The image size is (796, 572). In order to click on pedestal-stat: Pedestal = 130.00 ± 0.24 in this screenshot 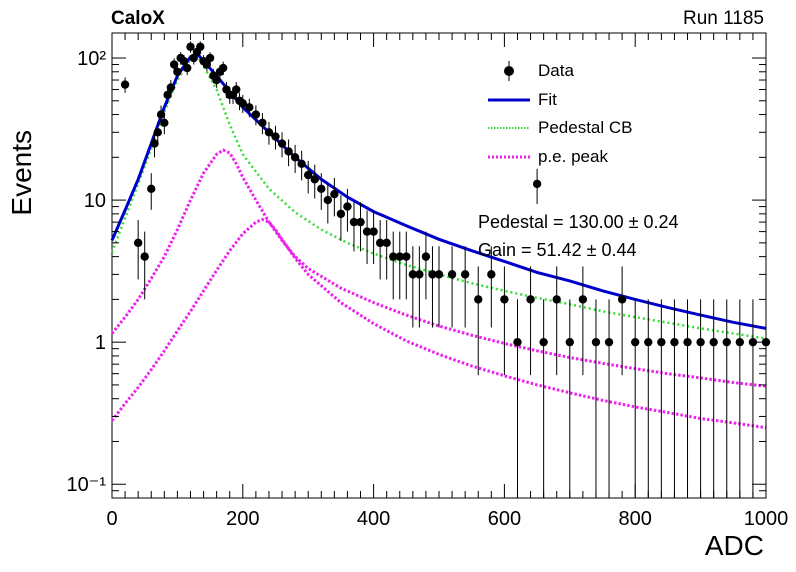, I will do `click(578, 222)`.